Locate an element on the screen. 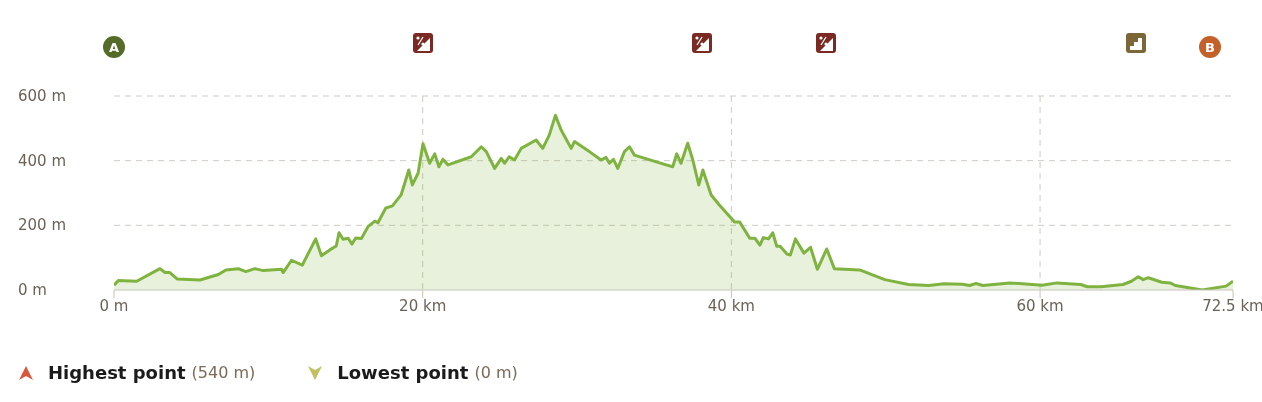 This screenshot has height=402, width=1262. text: A is located at coordinates (114, 47).